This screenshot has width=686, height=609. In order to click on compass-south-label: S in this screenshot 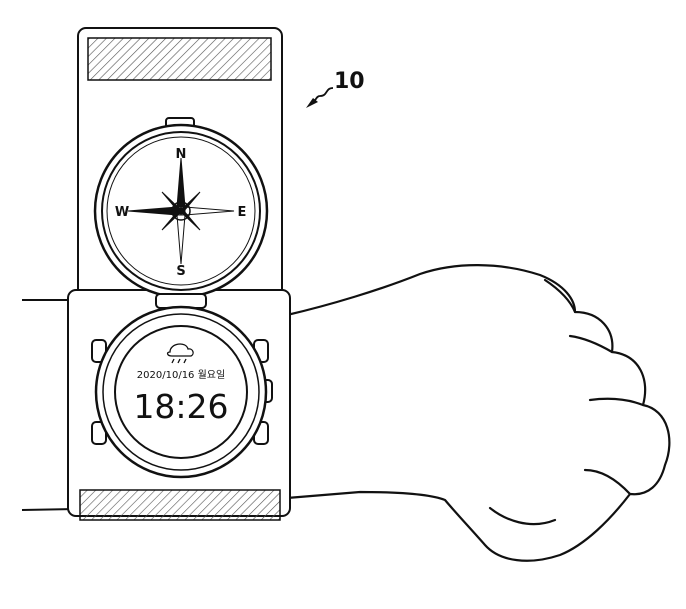, I will do `click(180, 271)`.